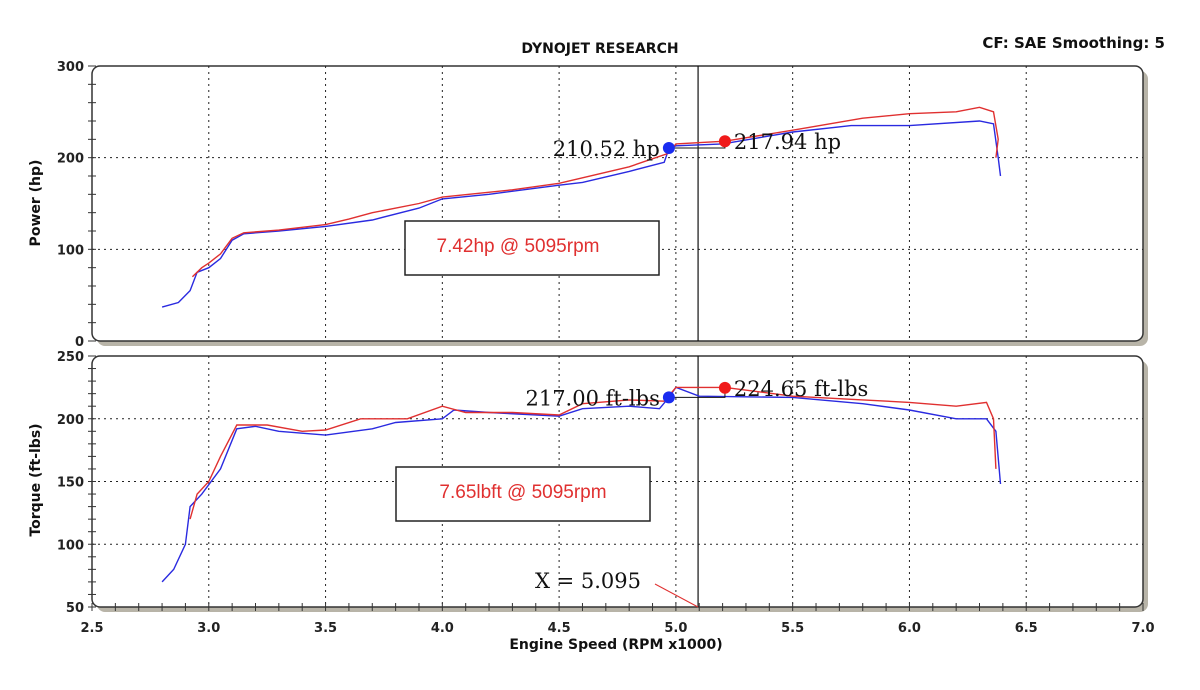 This screenshot has height=690, width=1200. Describe the element at coordinates (559, 628) in the screenshot. I see `x-tick-label: 4.5` at that location.